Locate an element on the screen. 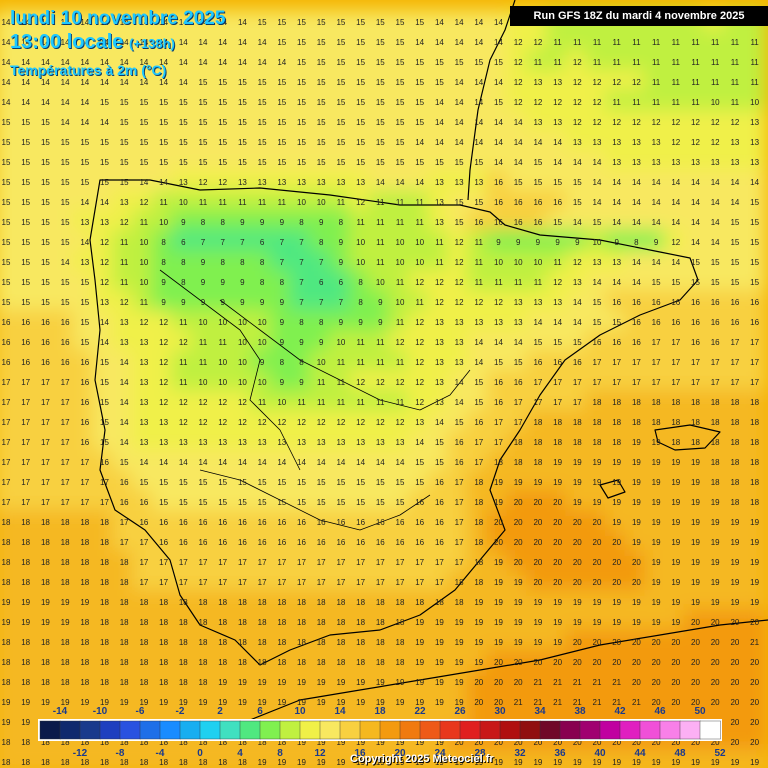 The image size is (768, 768). legend-tick-label: 2 is located at coordinates (220, 711).